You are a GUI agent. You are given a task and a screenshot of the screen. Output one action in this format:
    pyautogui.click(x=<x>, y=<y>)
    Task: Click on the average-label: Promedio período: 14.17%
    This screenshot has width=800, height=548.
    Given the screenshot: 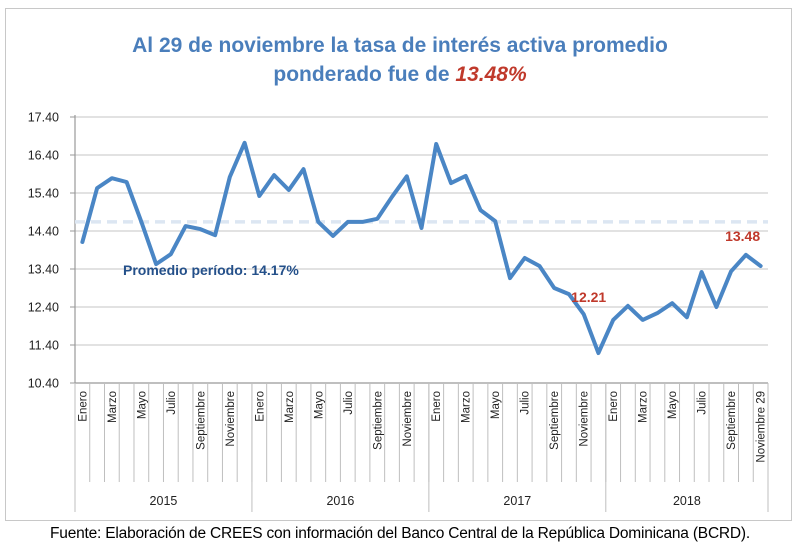 What is the action you would take?
    pyautogui.click(x=211, y=270)
    